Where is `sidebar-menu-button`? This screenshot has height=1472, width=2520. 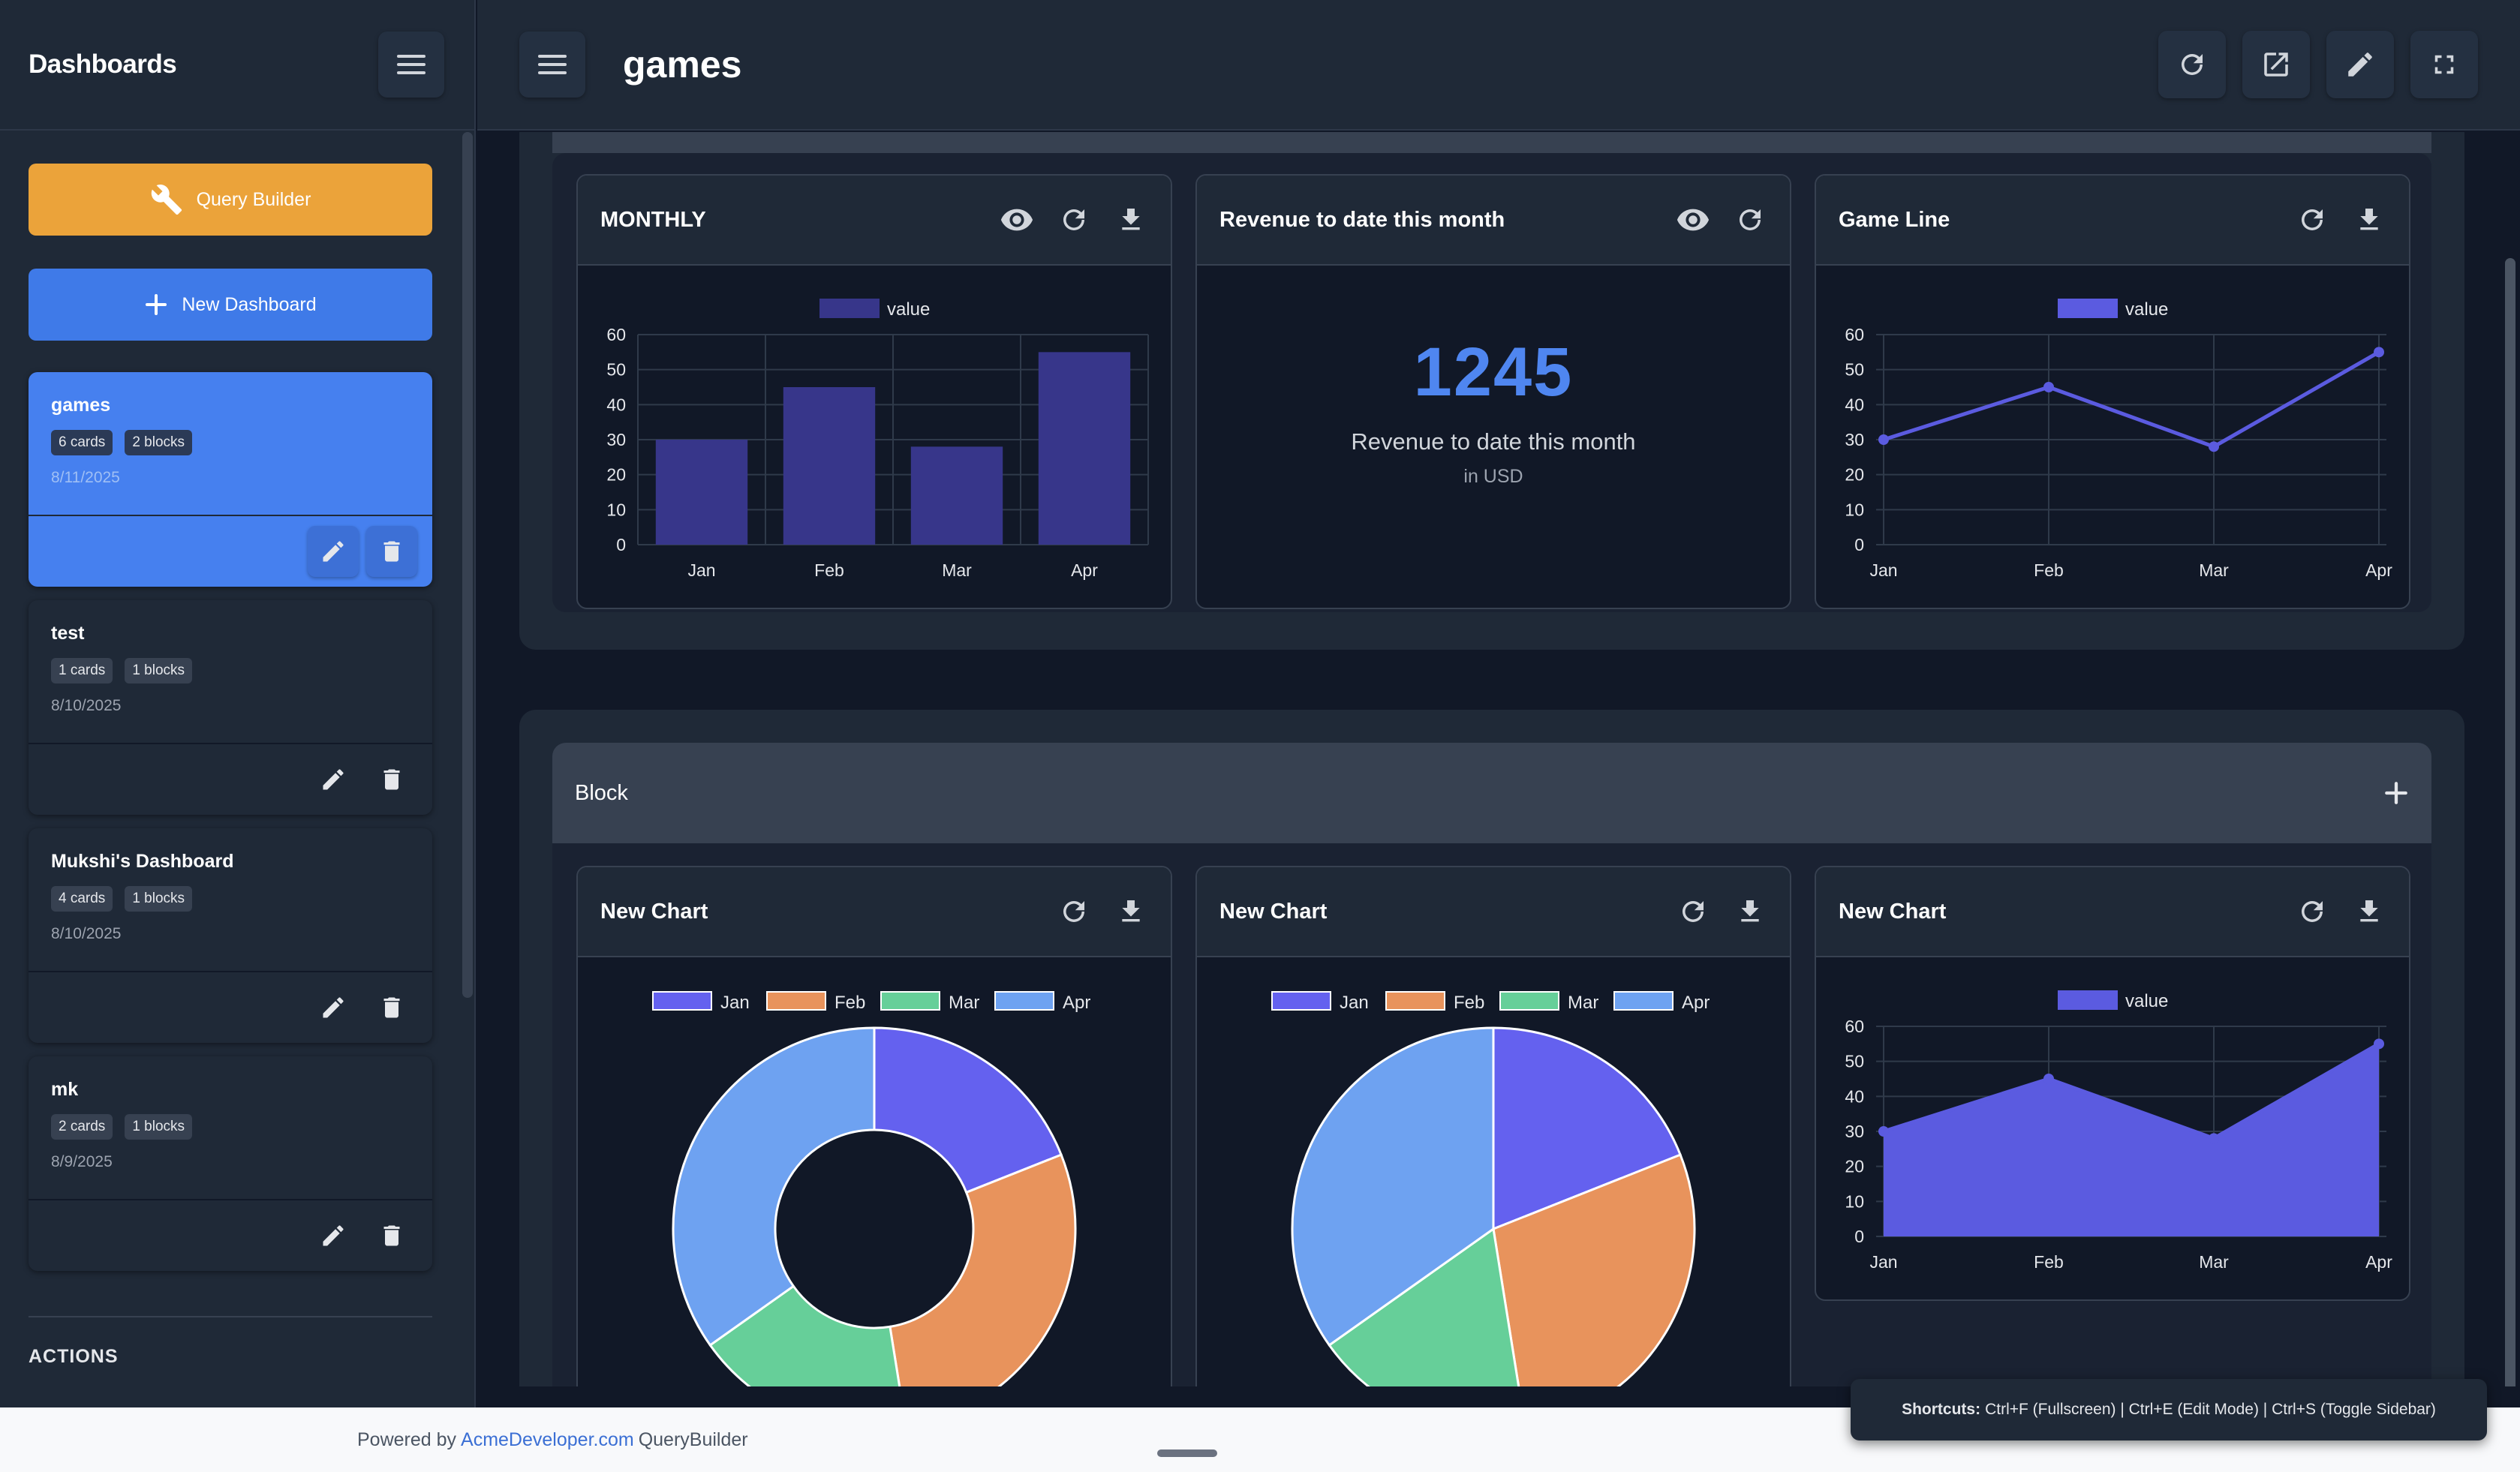
sidebar-menu-button is located at coordinates (411, 65).